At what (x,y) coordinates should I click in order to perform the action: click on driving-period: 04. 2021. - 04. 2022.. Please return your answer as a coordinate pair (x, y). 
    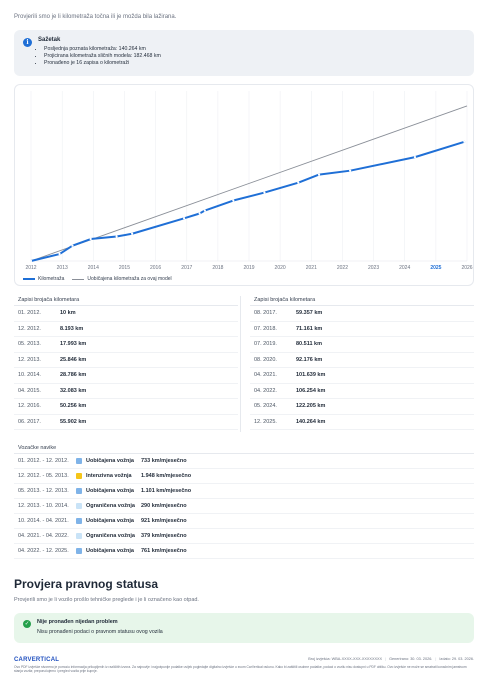
    Looking at the image, I should click on (43, 536).